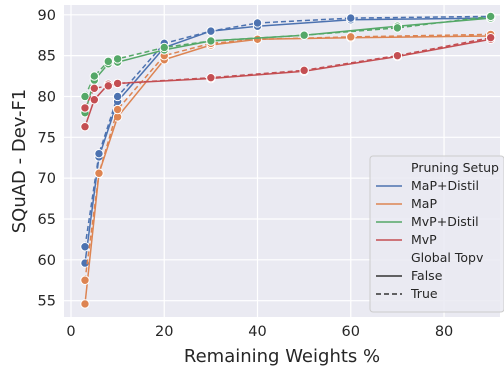 The width and height of the screenshot is (504, 366). What do you see at coordinates (444, 332) in the screenshot?
I see `x-tick-label: 80` at bounding box center [444, 332].